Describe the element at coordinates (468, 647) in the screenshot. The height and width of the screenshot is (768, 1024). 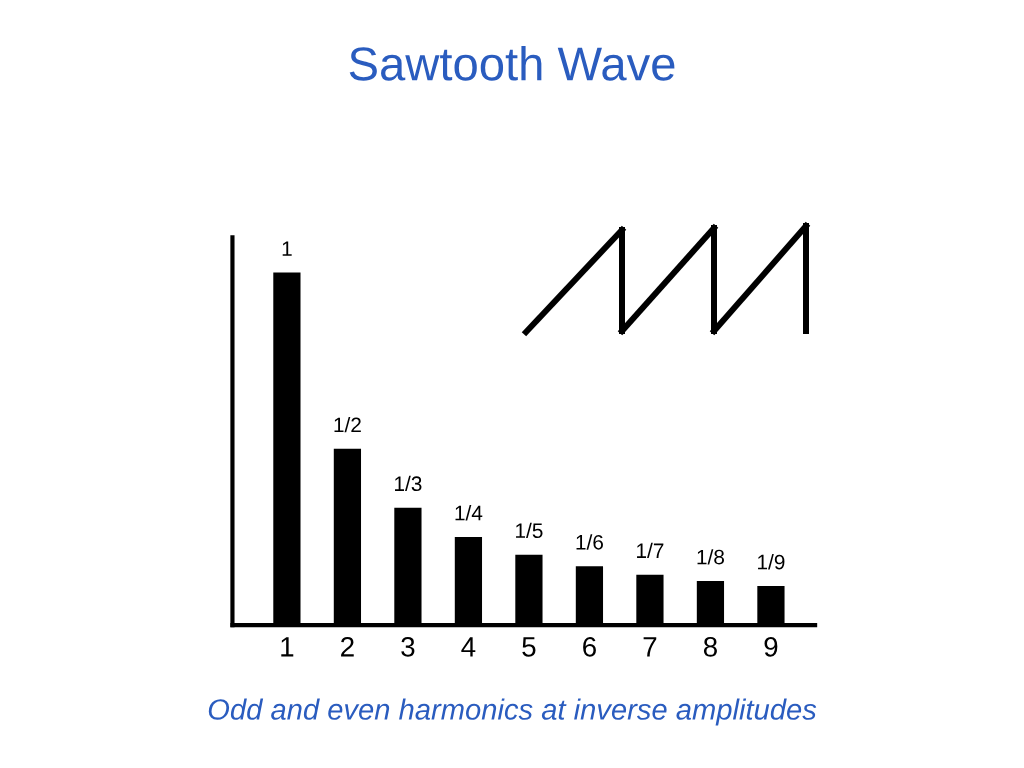
I see `x-tick-label: 4` at that location.